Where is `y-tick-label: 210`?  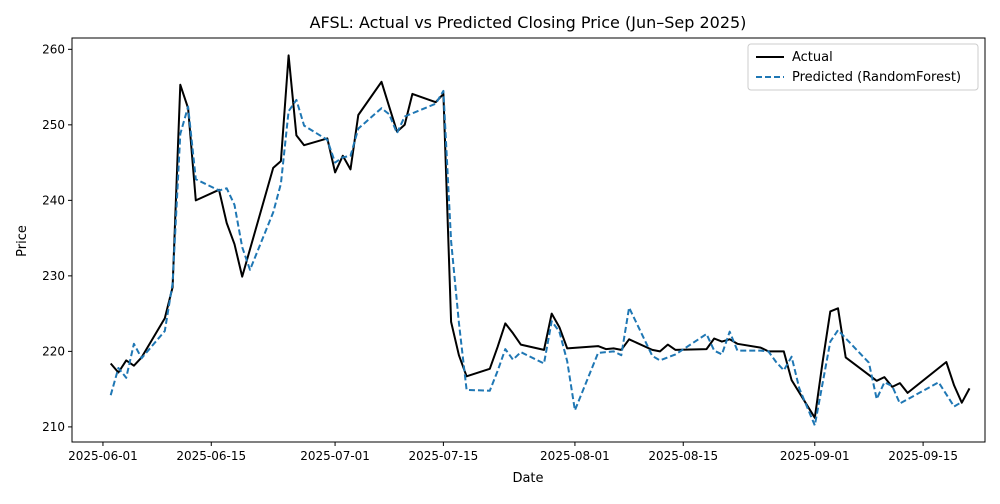 y-tick-label: 210 is located at coordinates (53, 427).